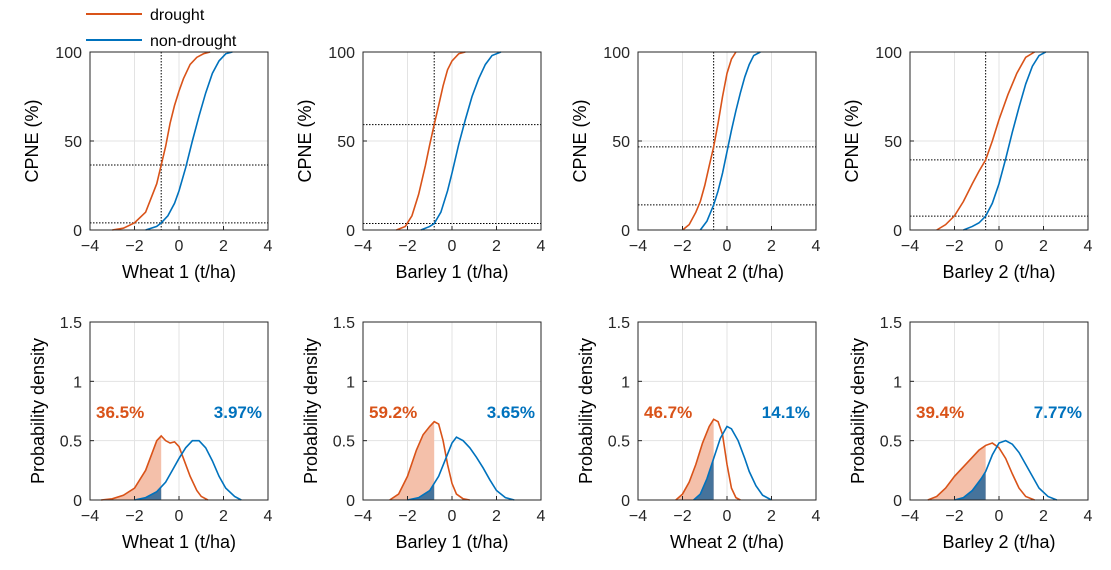 This screenshot has width=1111, height=570. What do you see at coordinates (193, 41) in the screenshot?
I see `legend-non-drought-label: non-drought` at bounding box center [193, 41].